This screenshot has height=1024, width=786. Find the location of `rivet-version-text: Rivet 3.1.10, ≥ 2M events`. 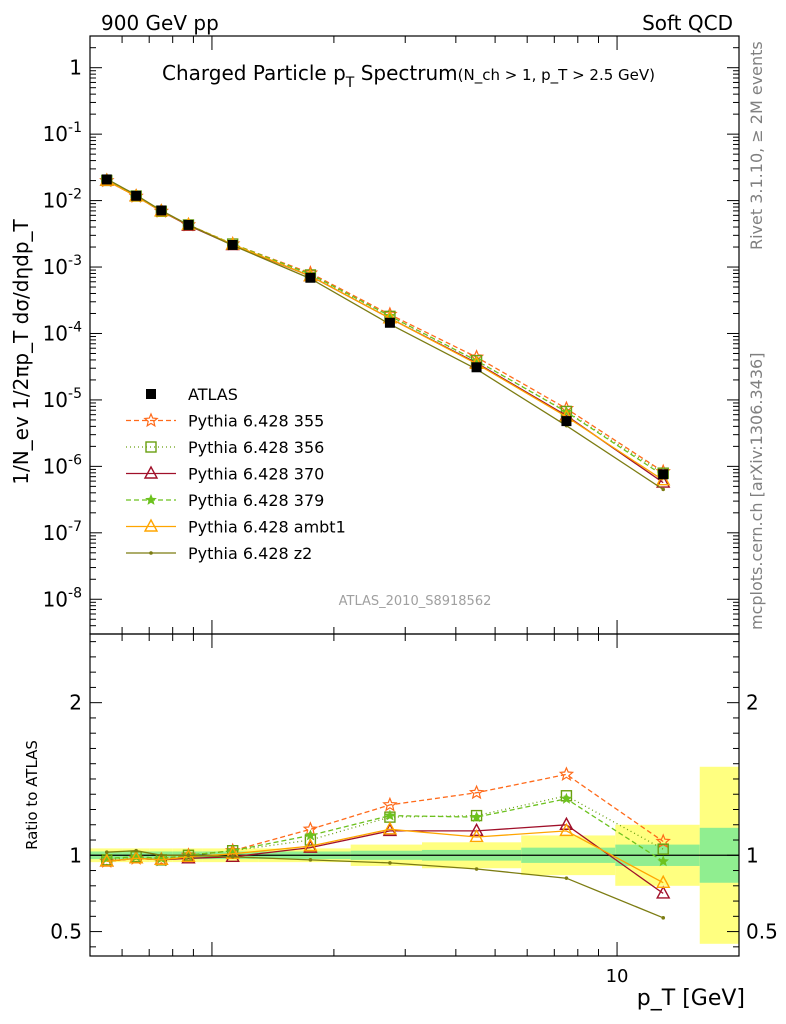

rivet-version-text: Rivet 3.1.10, ≥ 2M events is located at coordinates (756, 145).